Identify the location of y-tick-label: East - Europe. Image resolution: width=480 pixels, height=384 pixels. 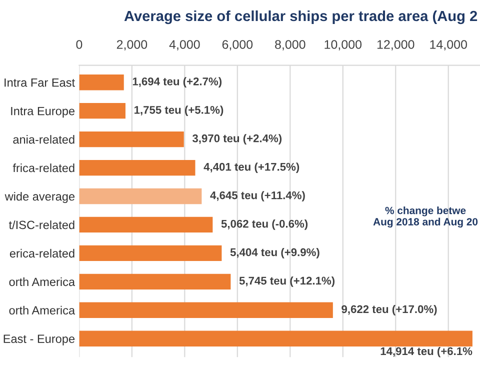
(39, 340).